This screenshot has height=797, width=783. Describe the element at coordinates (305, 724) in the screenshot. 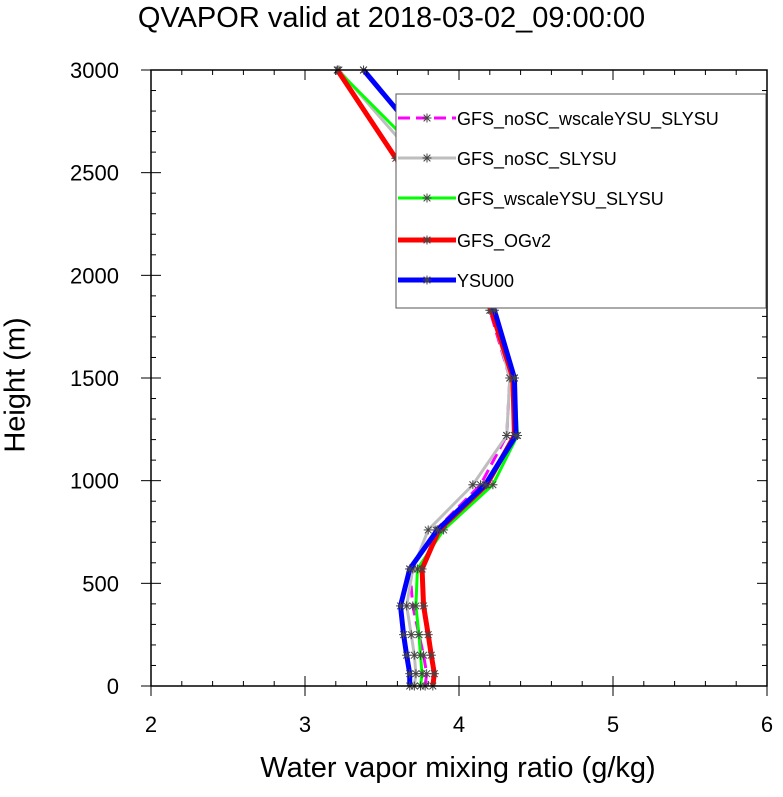

I see `x-tick-label: 3` at that location.